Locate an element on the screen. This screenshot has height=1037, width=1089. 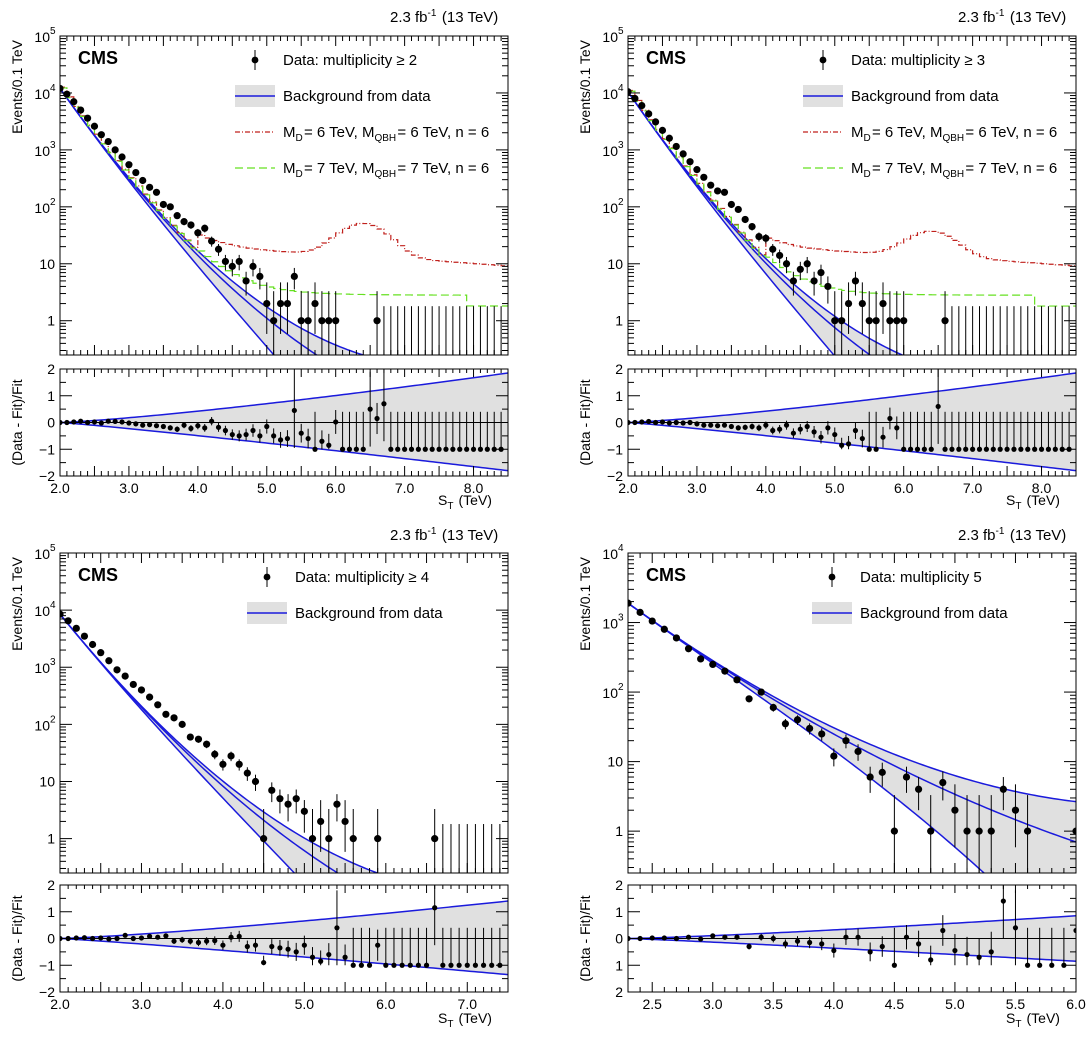
x-tick-label: 2.0 is located at coordinates (60, 488).